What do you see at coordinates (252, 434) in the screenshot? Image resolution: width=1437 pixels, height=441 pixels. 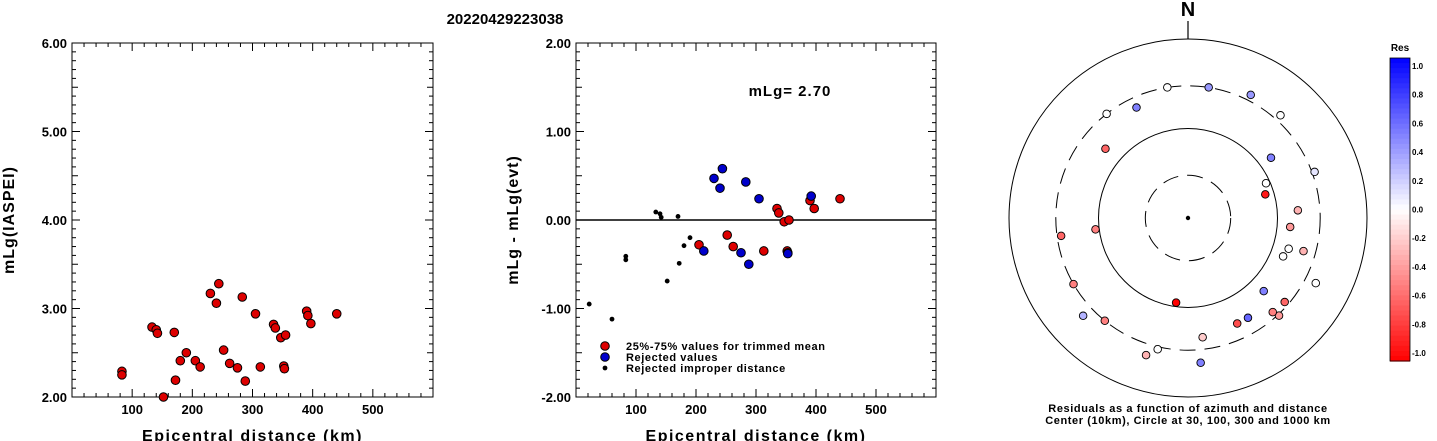 I see `x-axis-label: Epicentral distance (km)` at bounding box center [252, 434].